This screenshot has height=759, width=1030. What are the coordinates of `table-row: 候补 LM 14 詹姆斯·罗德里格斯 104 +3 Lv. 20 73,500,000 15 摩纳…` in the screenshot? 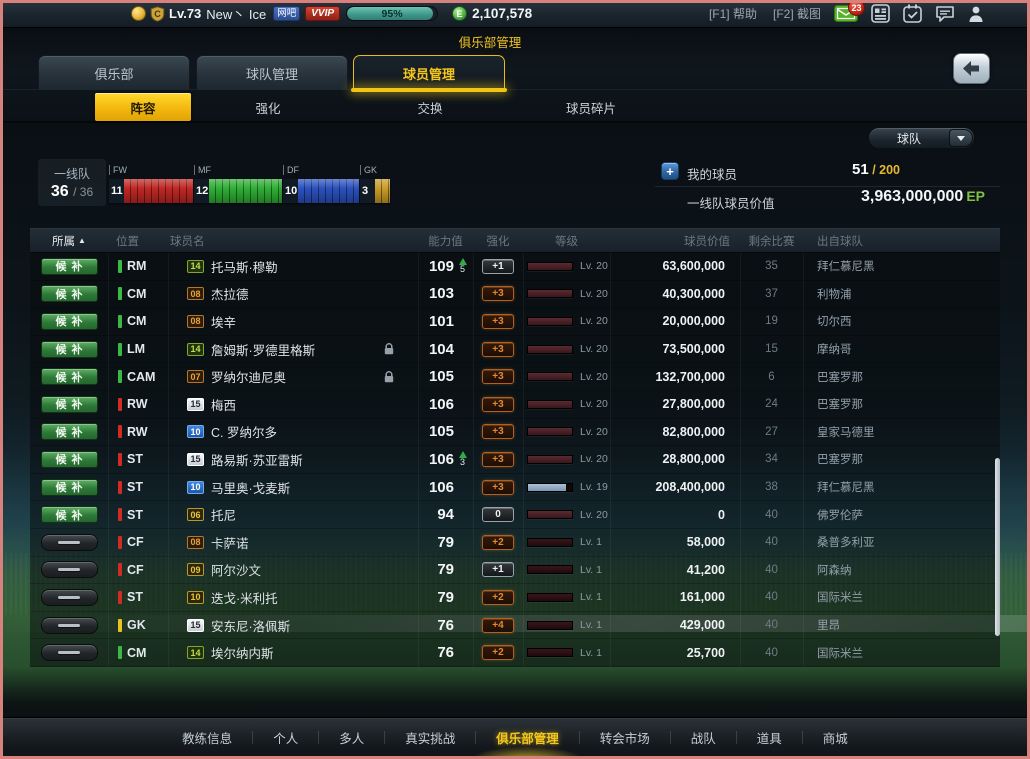 It's located at (515, 350).